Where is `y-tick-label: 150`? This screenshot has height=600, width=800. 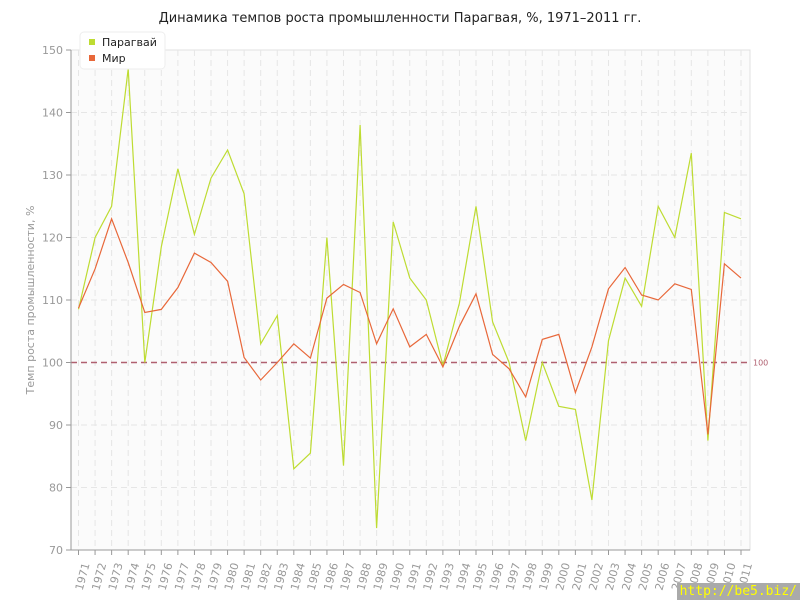 y-tick-label: 150 is located at coordinates (52, 50).